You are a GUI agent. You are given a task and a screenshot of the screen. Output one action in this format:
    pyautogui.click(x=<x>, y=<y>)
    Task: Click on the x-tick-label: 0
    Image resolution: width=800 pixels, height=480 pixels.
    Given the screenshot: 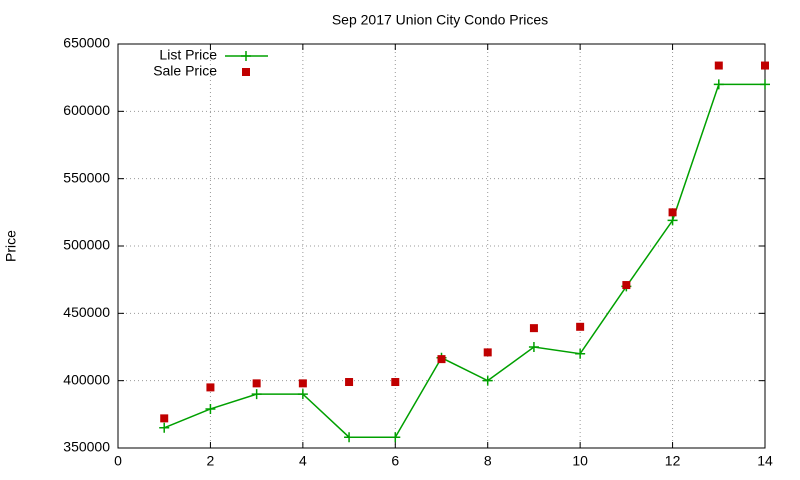 What is the action you would take?
    pyautogui.click(x=118, y=461)
    